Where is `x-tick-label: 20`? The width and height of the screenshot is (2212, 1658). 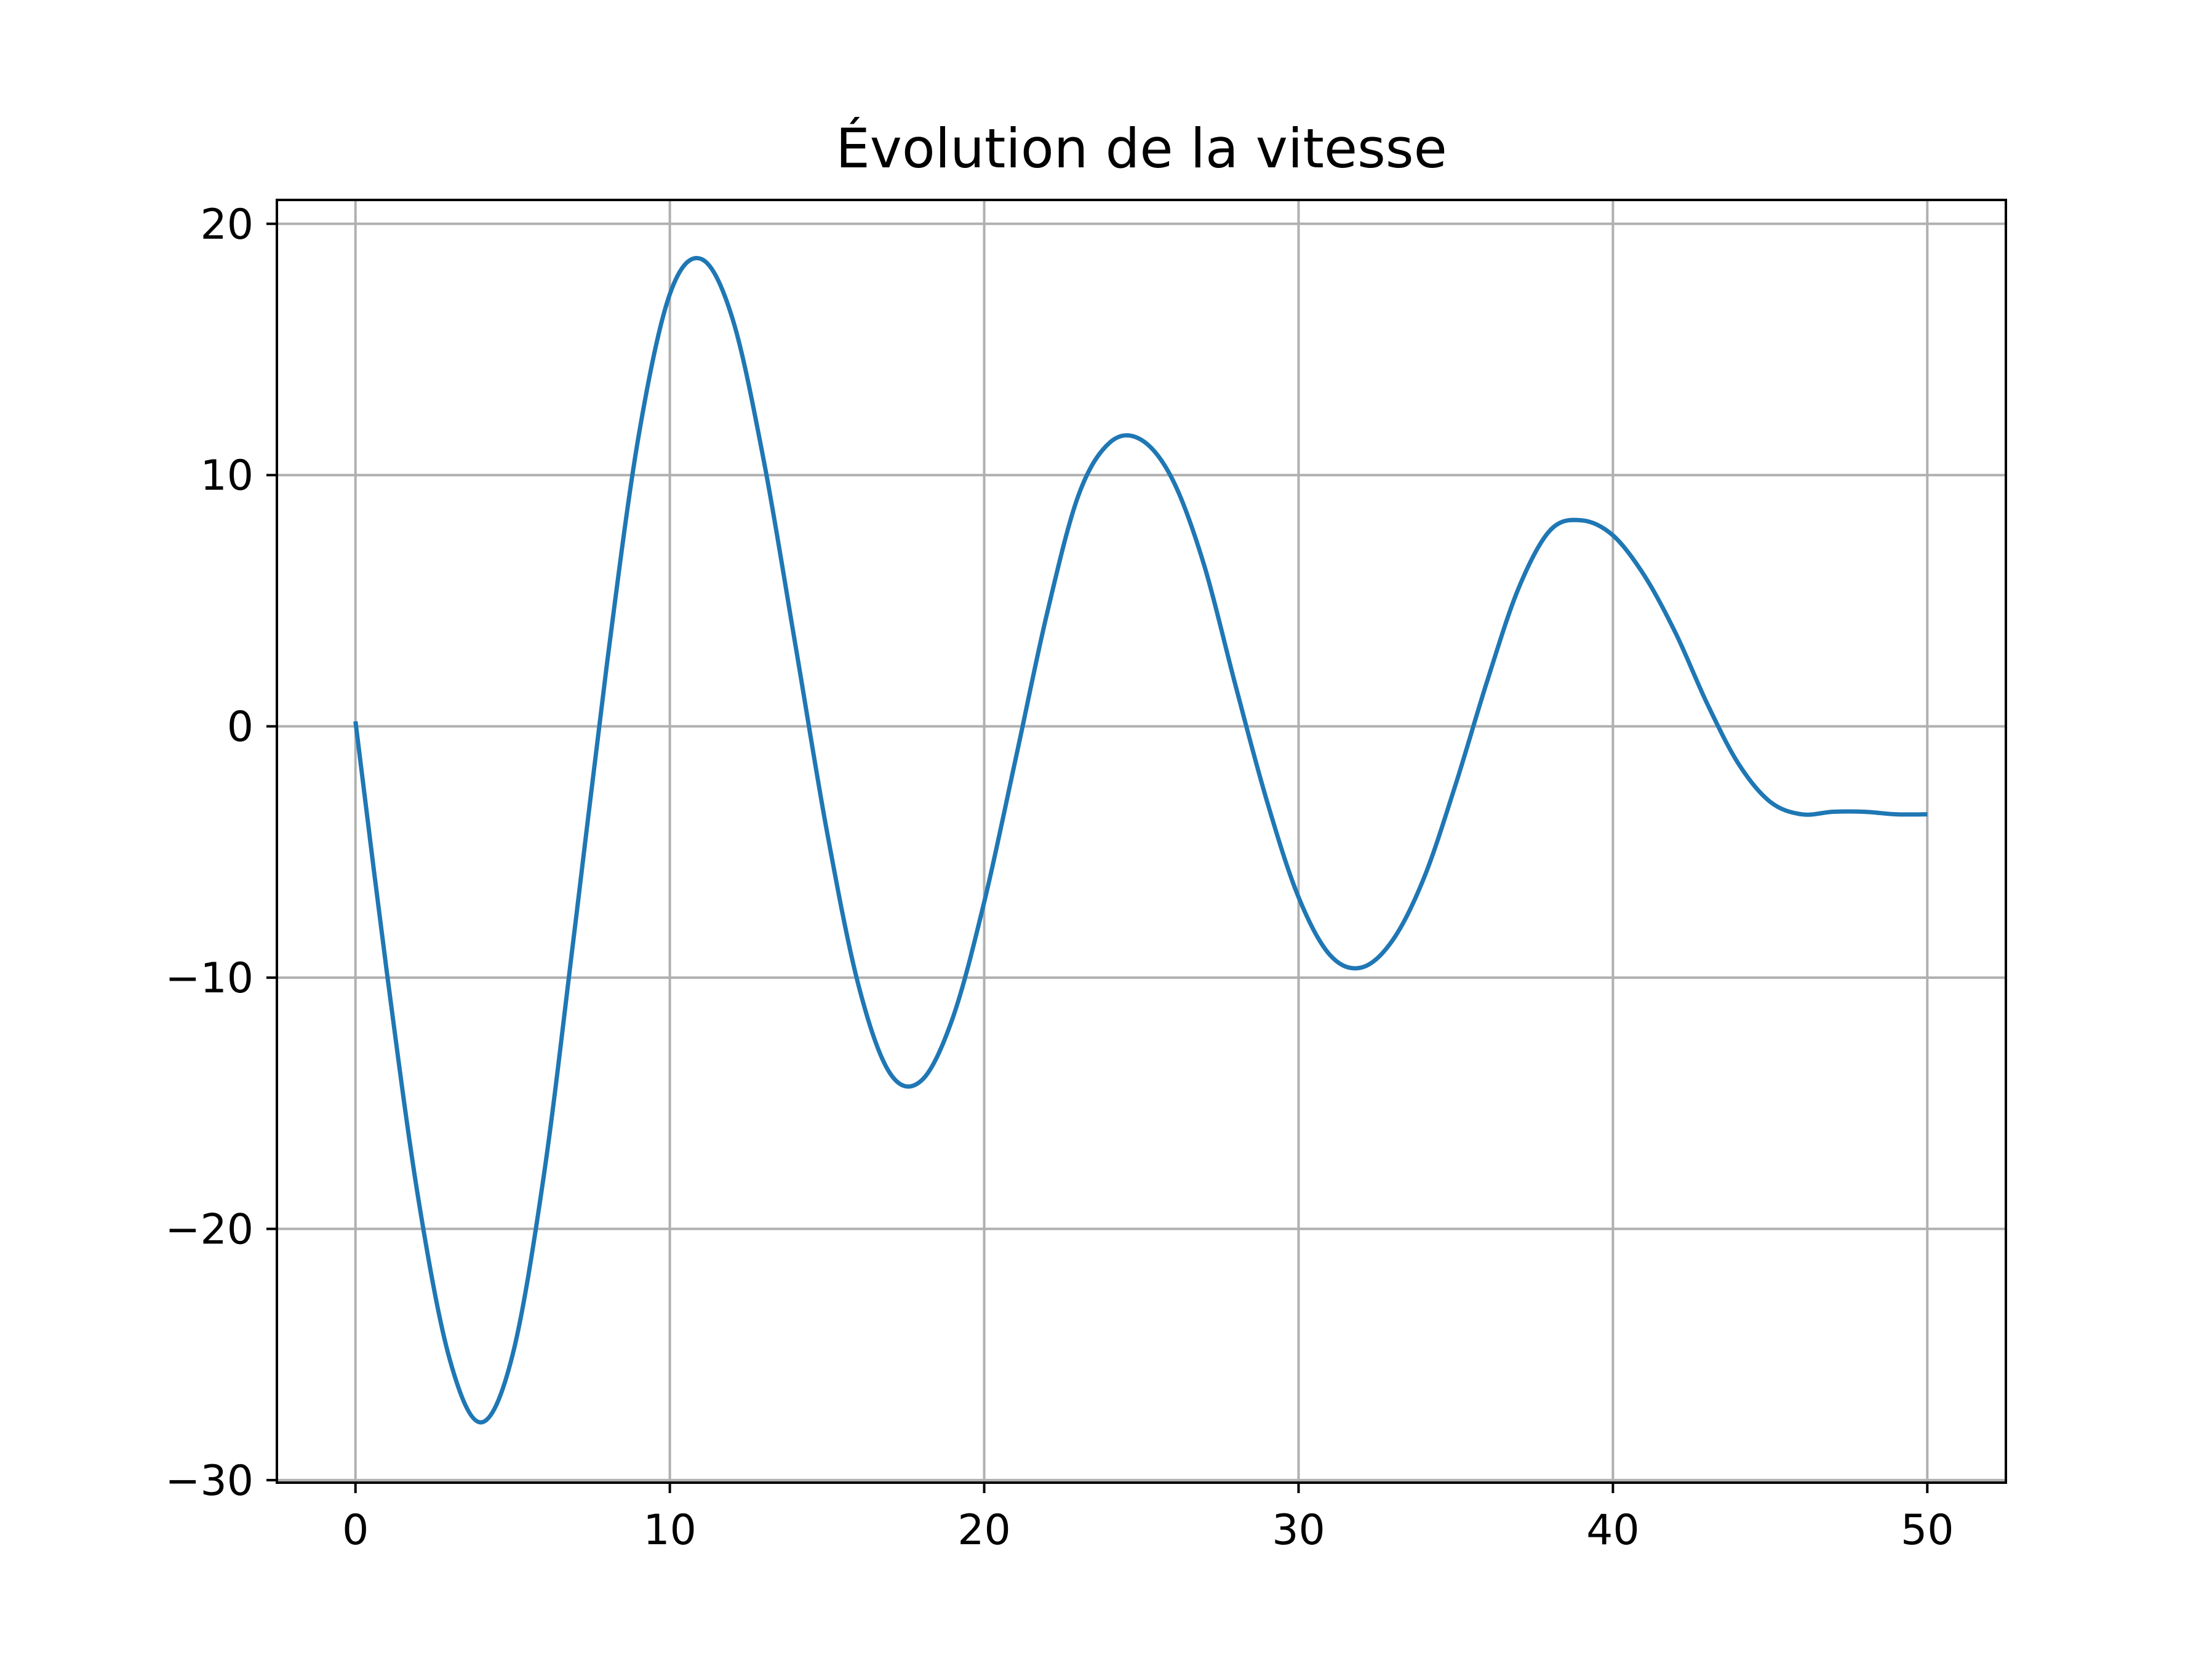 x-tick-label: 20 is located at coordinates (984, 1530).